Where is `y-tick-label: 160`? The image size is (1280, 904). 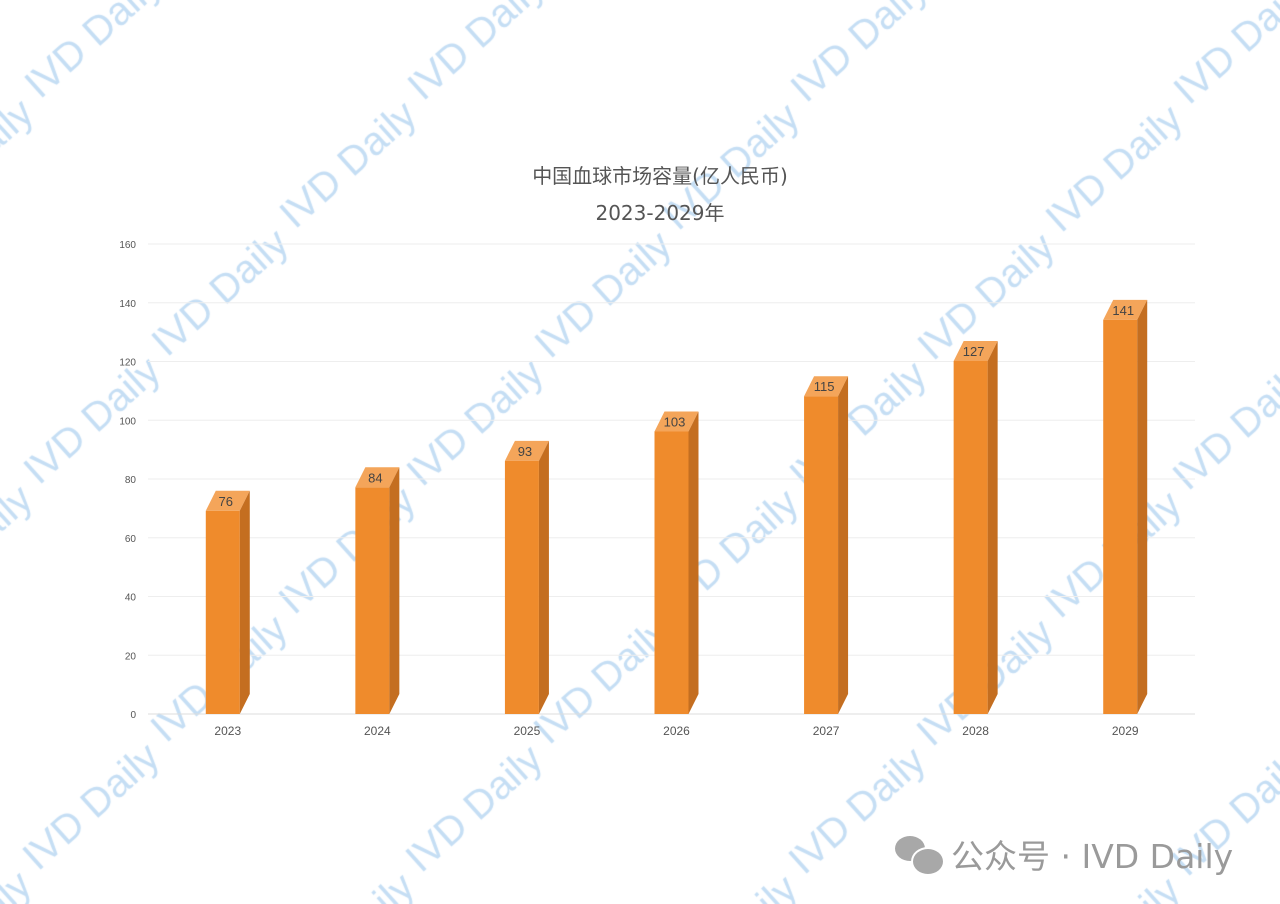 y-tick-label: 160 is located at coordinates (127, 245).